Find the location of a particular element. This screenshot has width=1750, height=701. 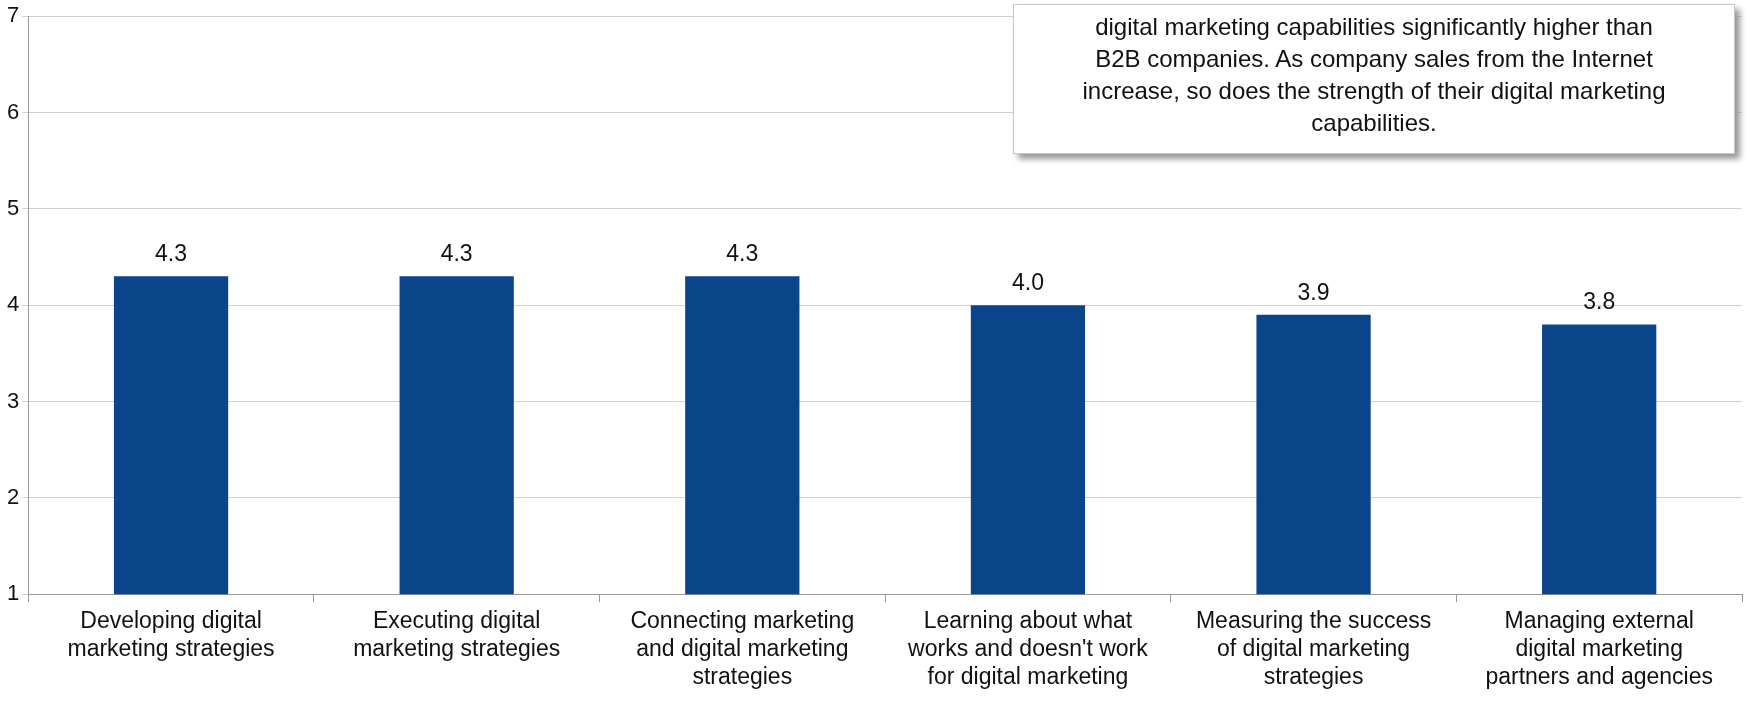

x-tick-label: Learning about what works and doesn't work for digital marketing is located at coordinates (1028, 648).